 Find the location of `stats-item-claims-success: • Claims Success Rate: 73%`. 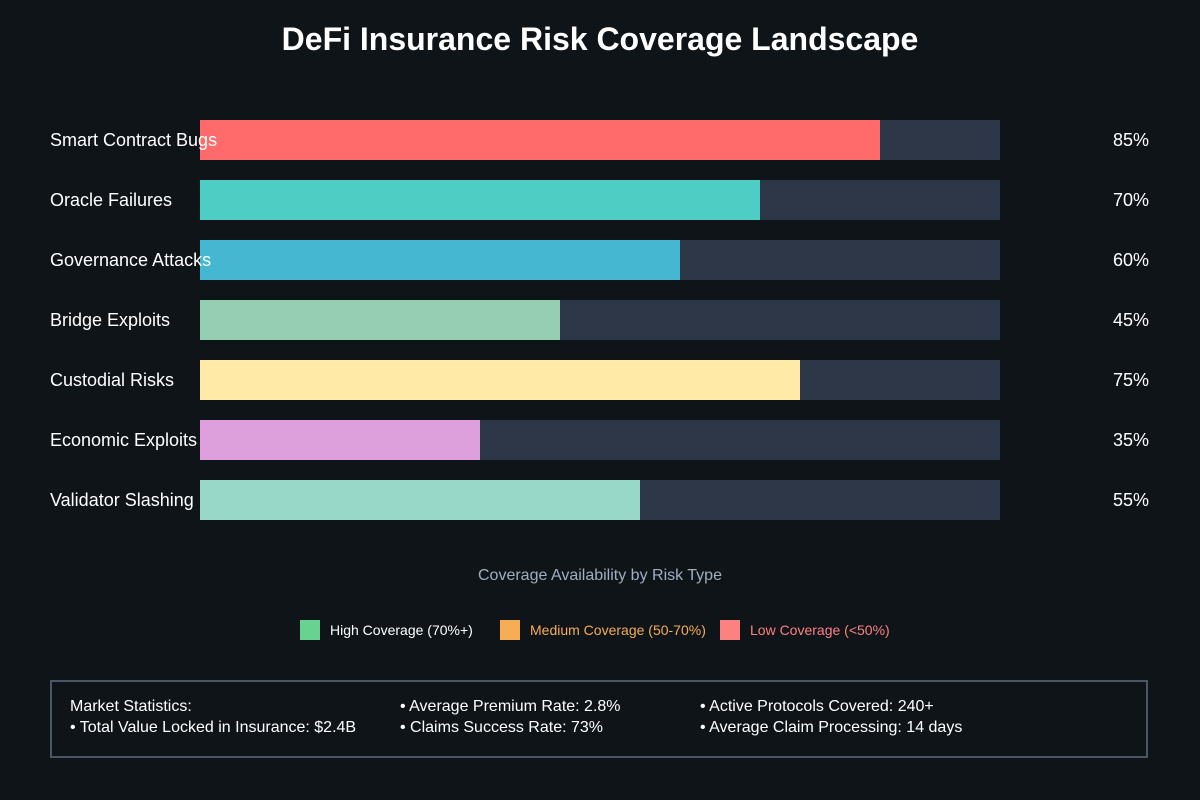

stats-item-claims-success: • Claims Success Rate: 73% is located at coordinates (502, 727).